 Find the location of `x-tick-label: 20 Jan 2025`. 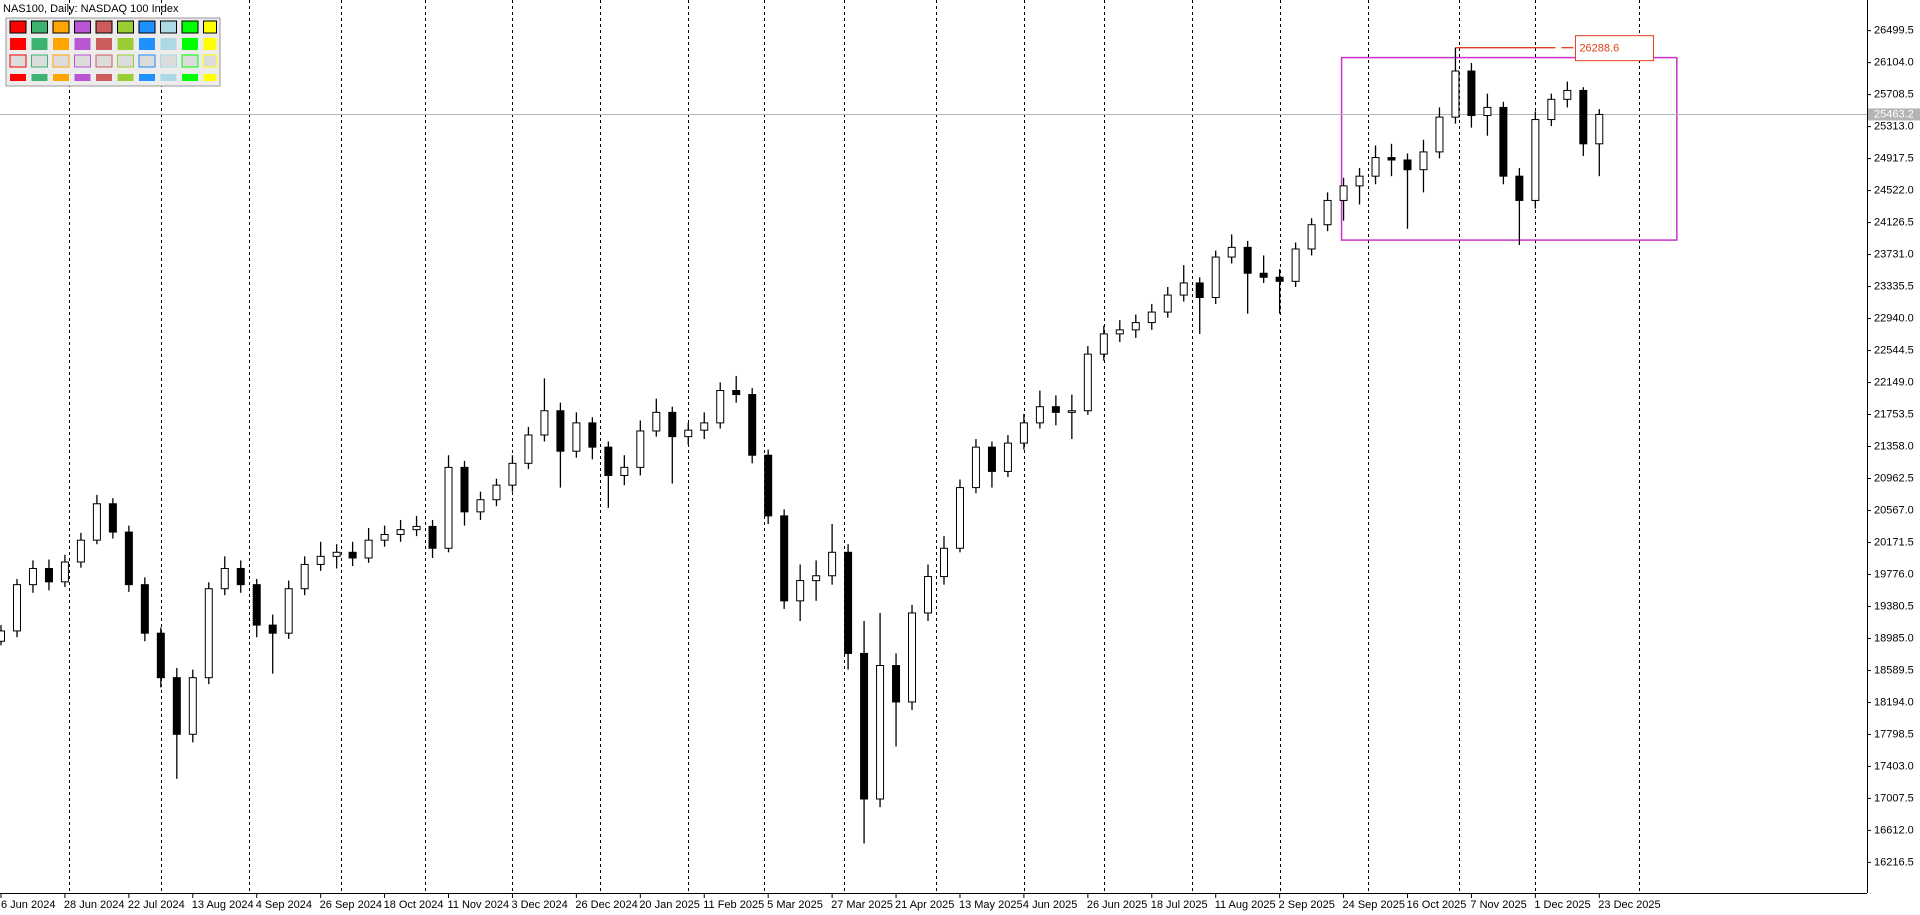

x-tick-label: 20 Jan 2025 is located at coordinates (669, 905).